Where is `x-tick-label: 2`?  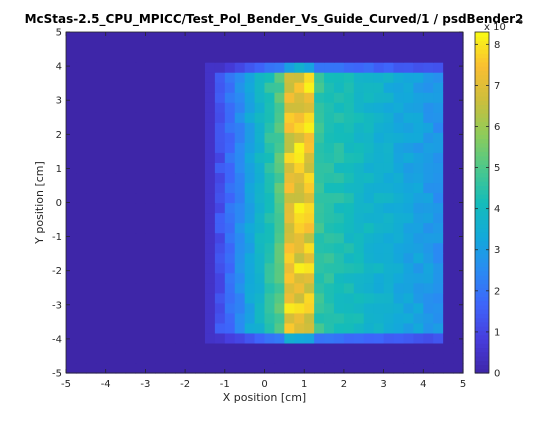
x-tick-label: 2 is located at coordinates (344, 384).